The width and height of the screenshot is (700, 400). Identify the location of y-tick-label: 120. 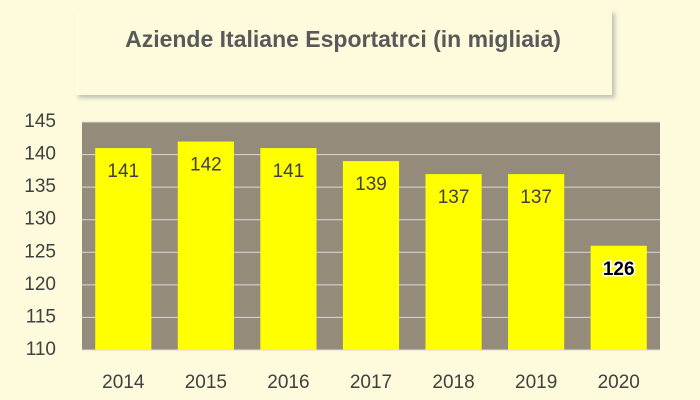
(40, 284).